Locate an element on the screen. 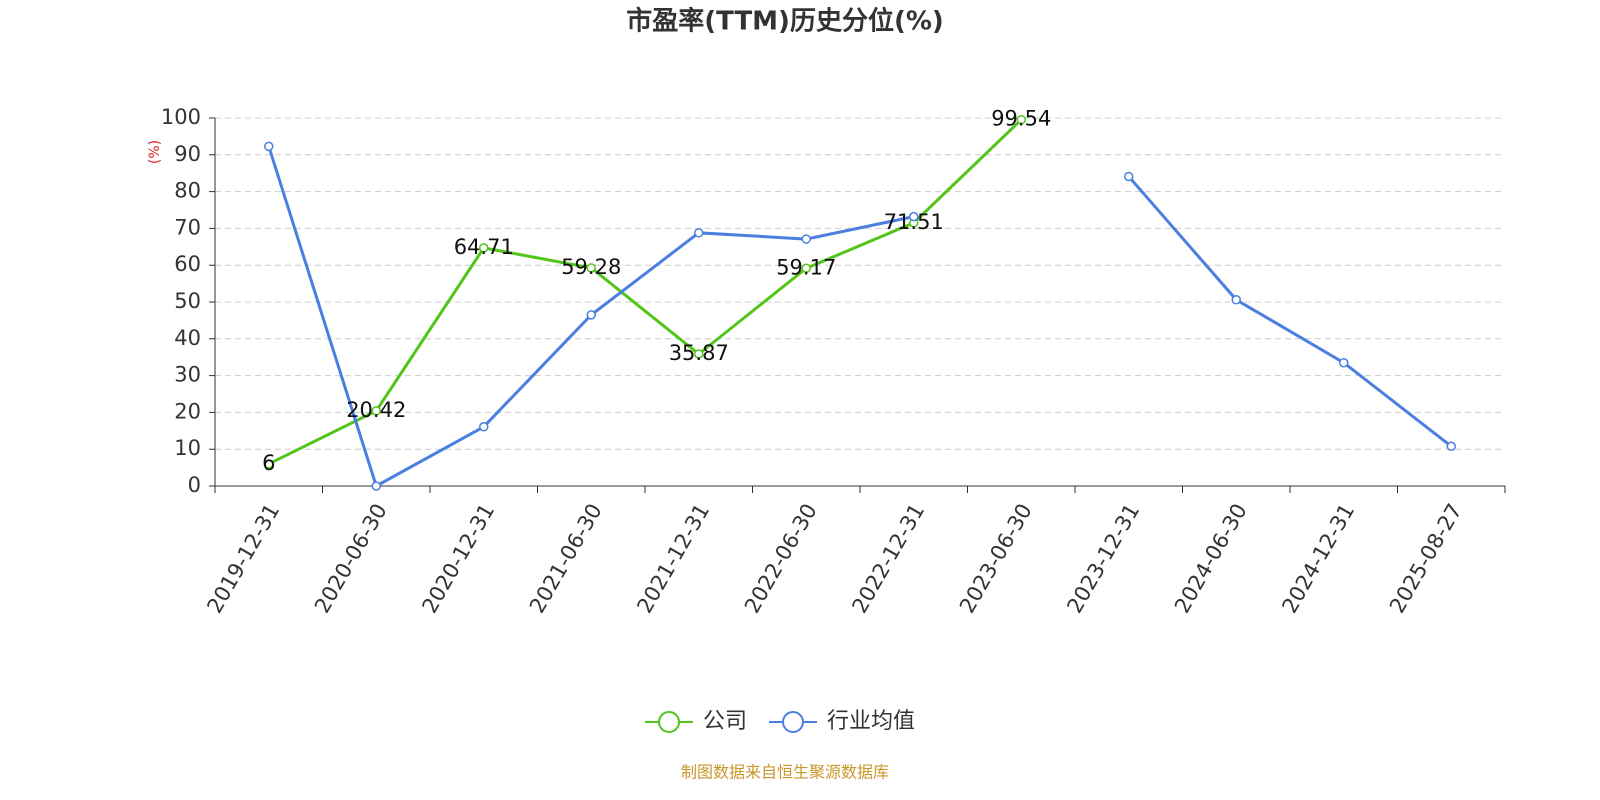 This screenshot has height=800, width=1600. data-label: 64.71 is located at coordinates (484, 247).